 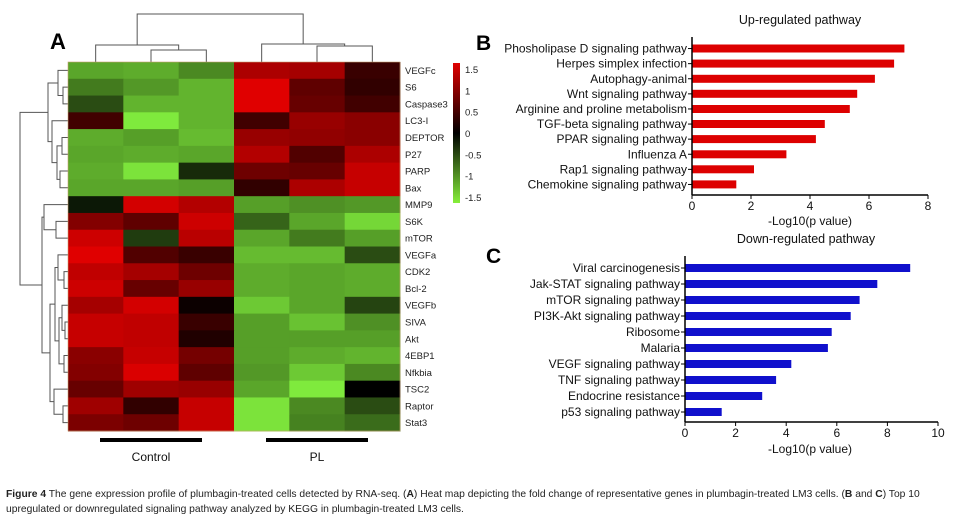 I want to click on x-tick-label: 0, so click(x=692, y=206).